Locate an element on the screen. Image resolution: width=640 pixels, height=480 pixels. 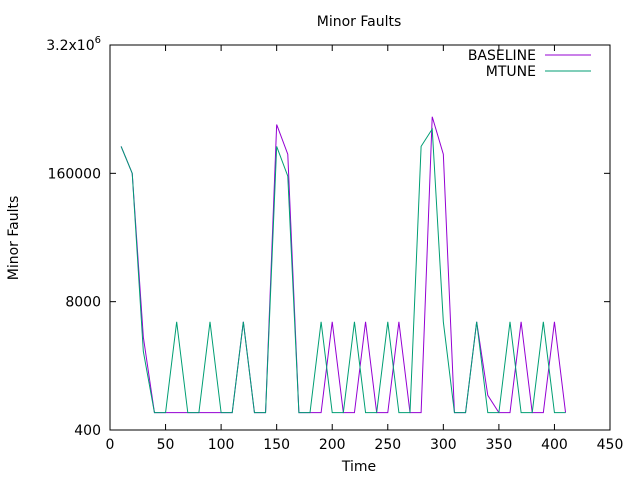
legend-label-baseline: BASELINE is located at coordinates (502, 56).